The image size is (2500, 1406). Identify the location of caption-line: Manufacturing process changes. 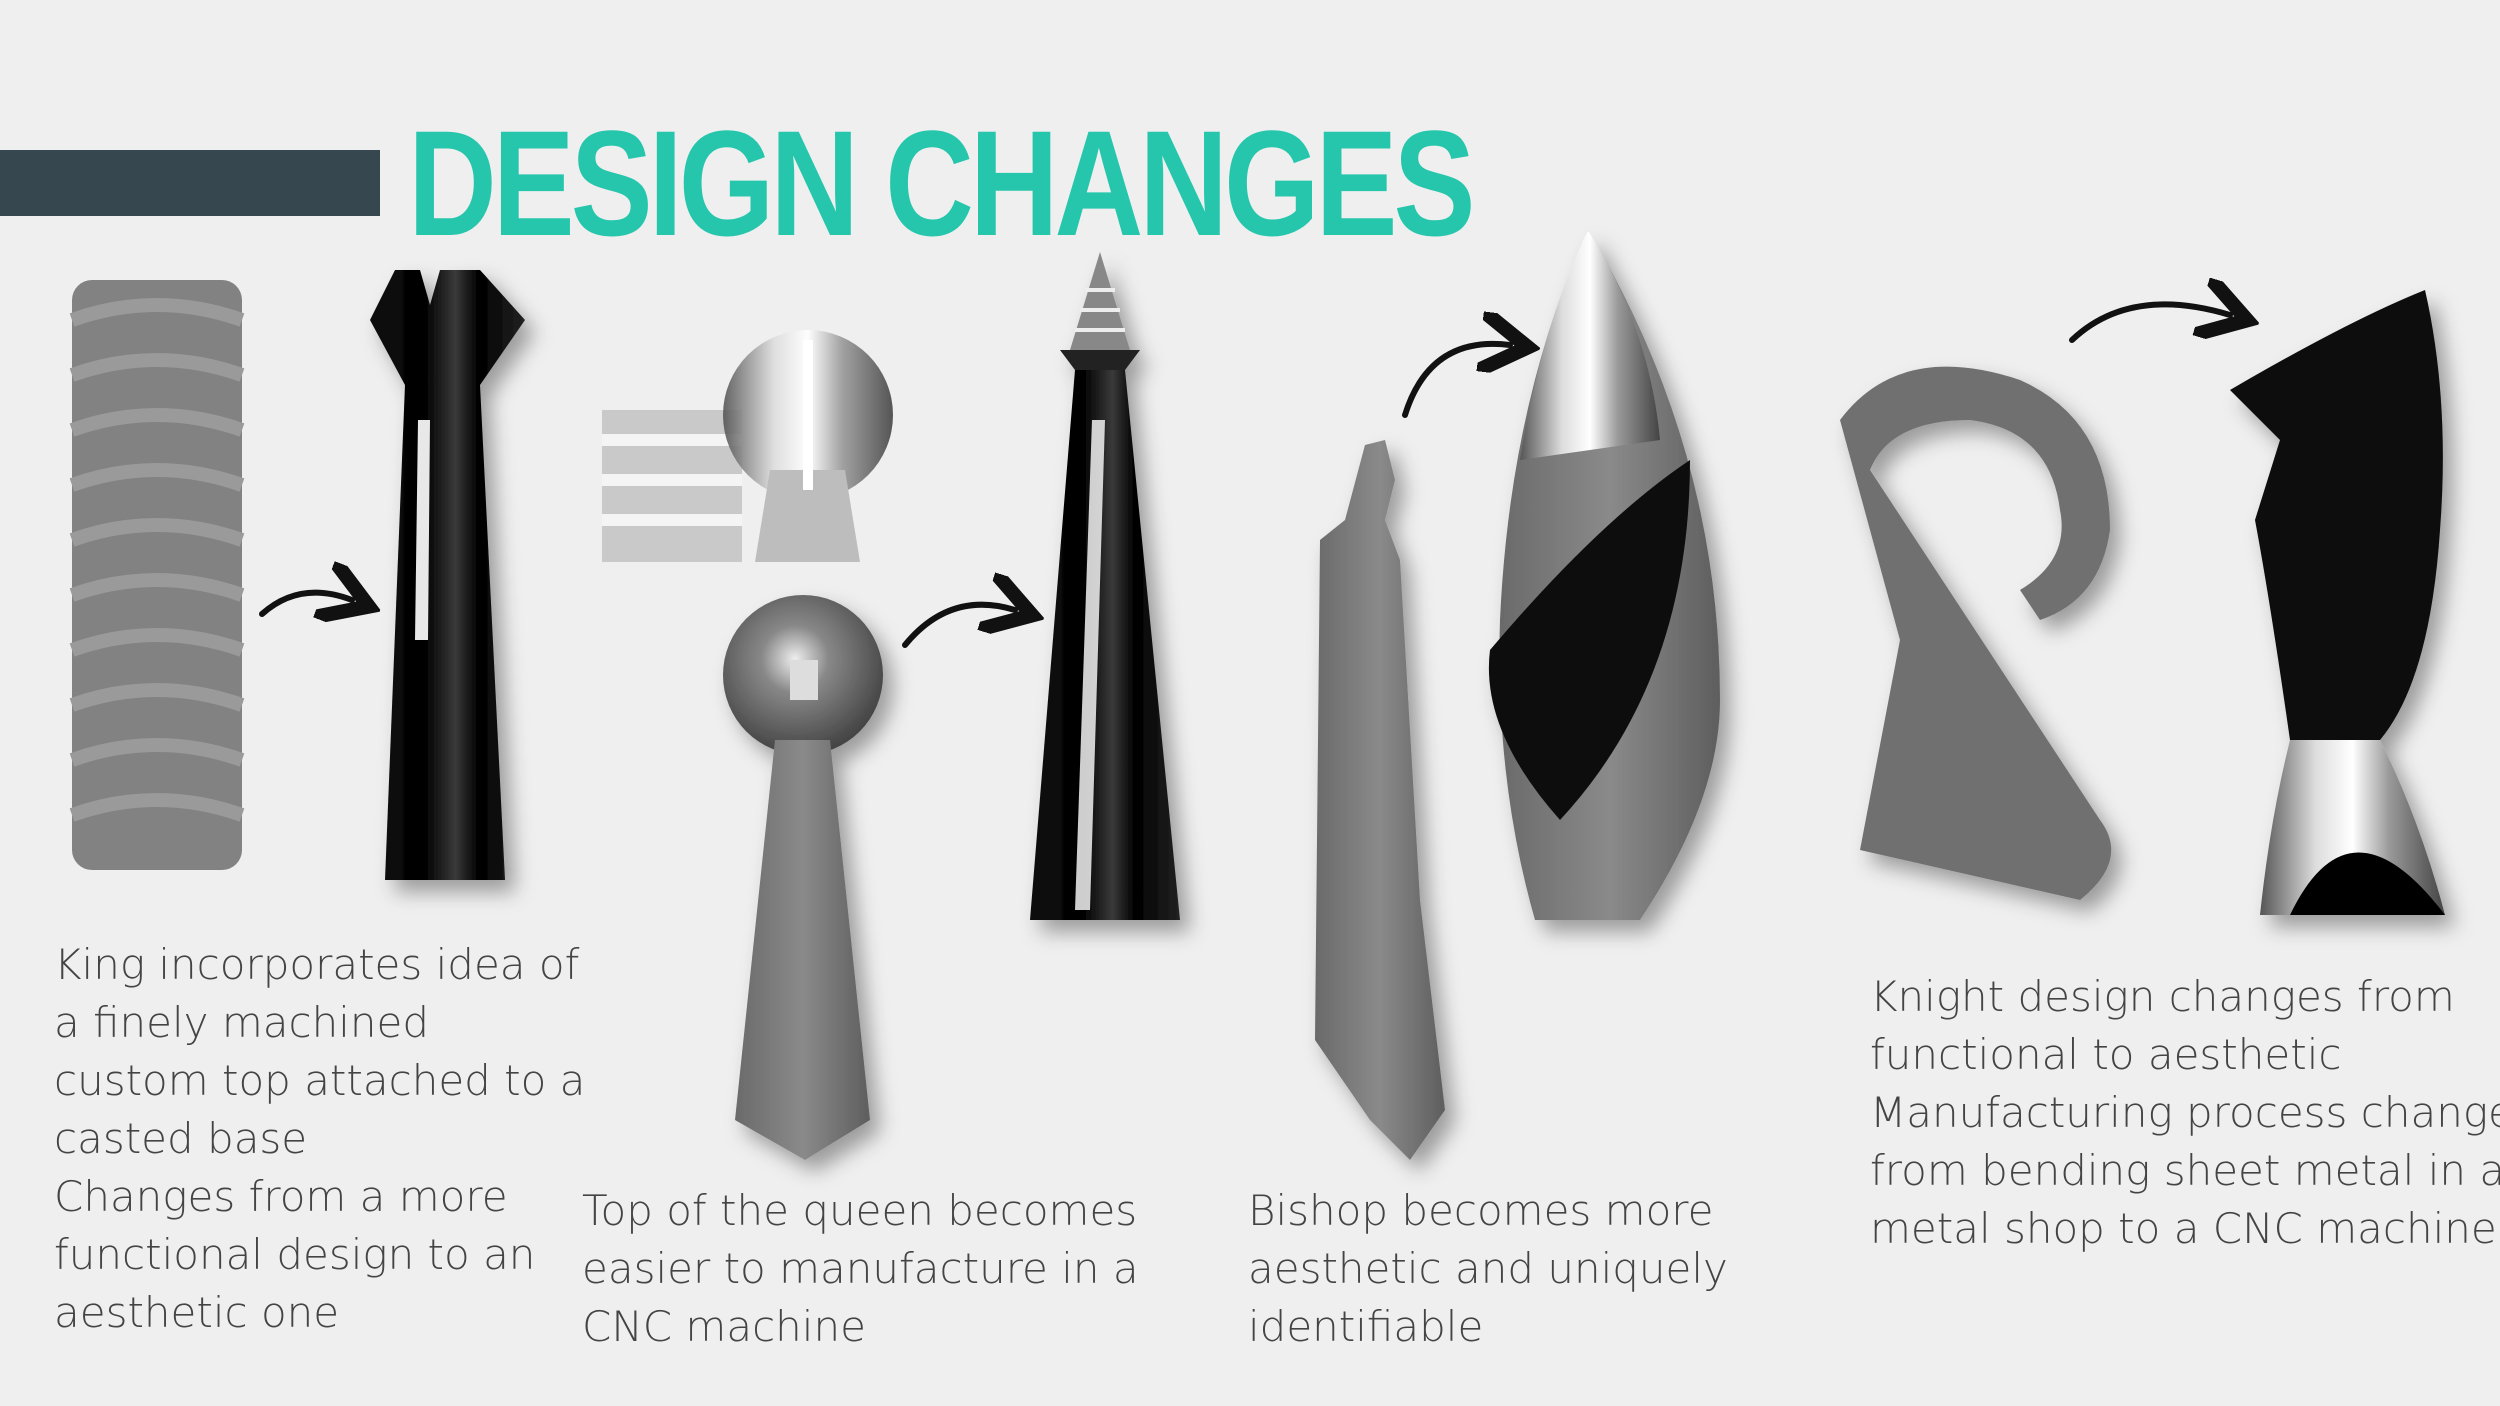
(2185, 1112).